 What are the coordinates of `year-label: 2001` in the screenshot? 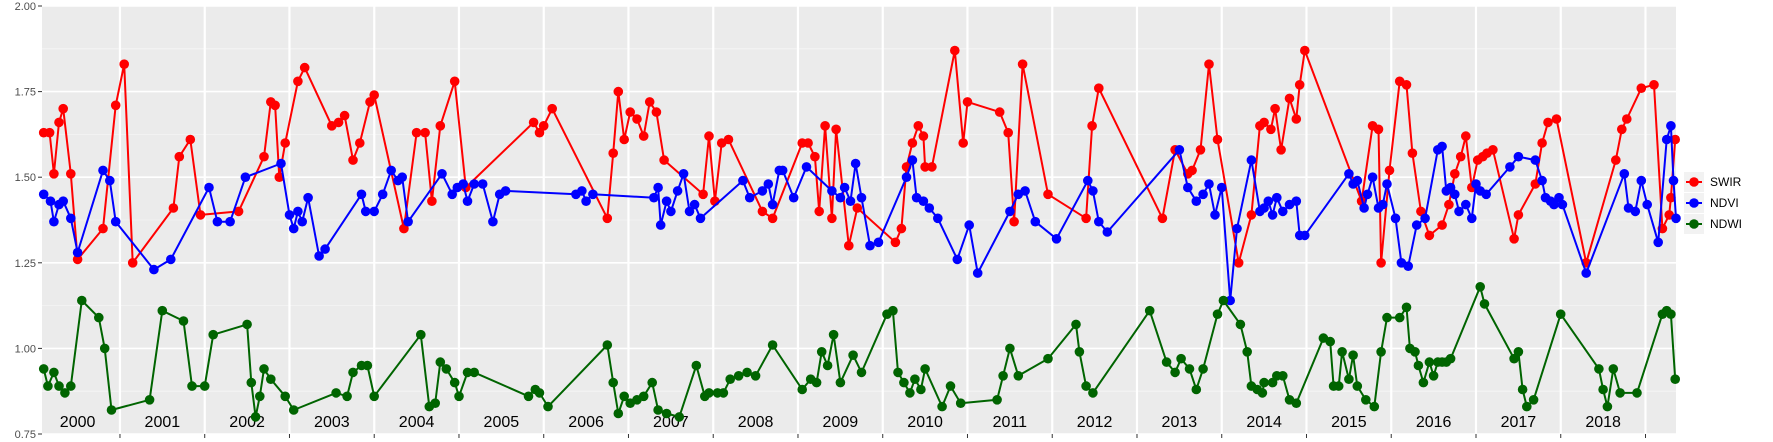 It's located at (163, 422).